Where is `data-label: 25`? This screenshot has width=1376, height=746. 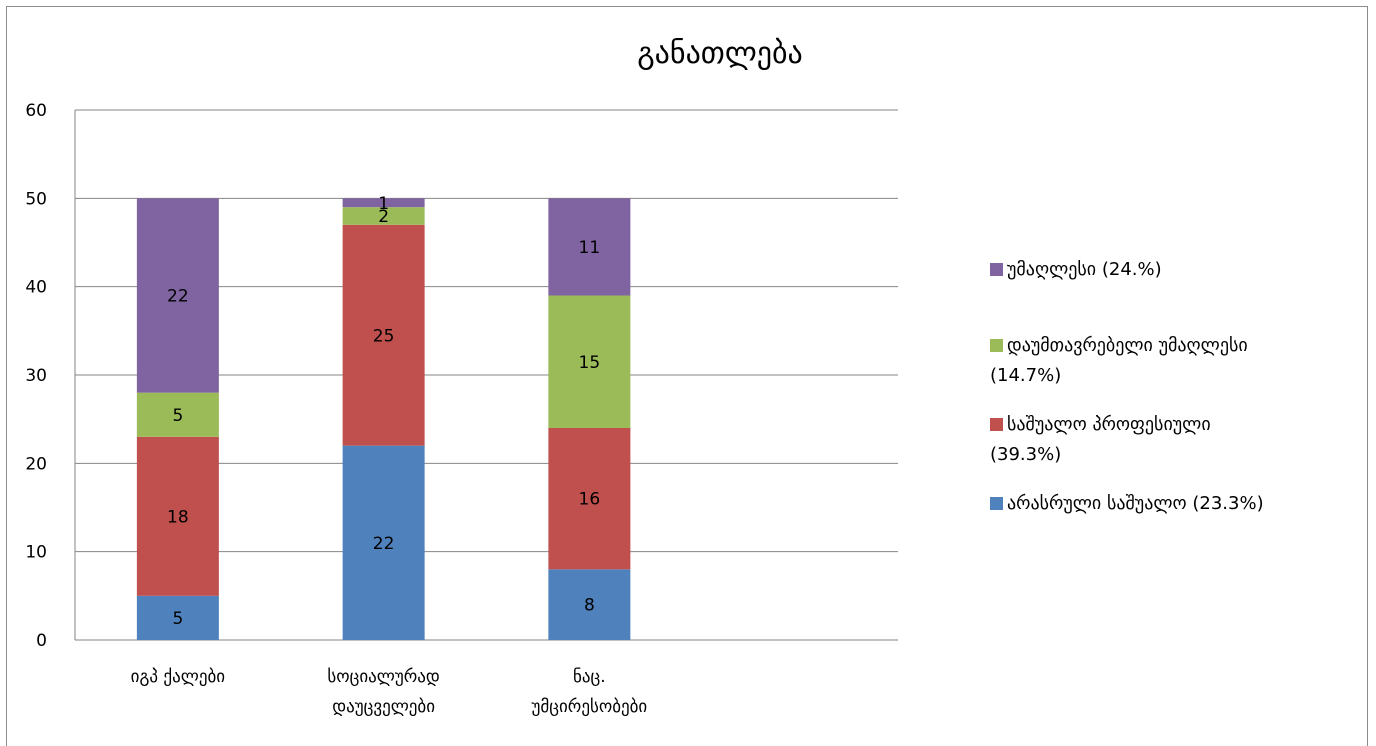
data-label: 25 is located at coordinates (384, 336).